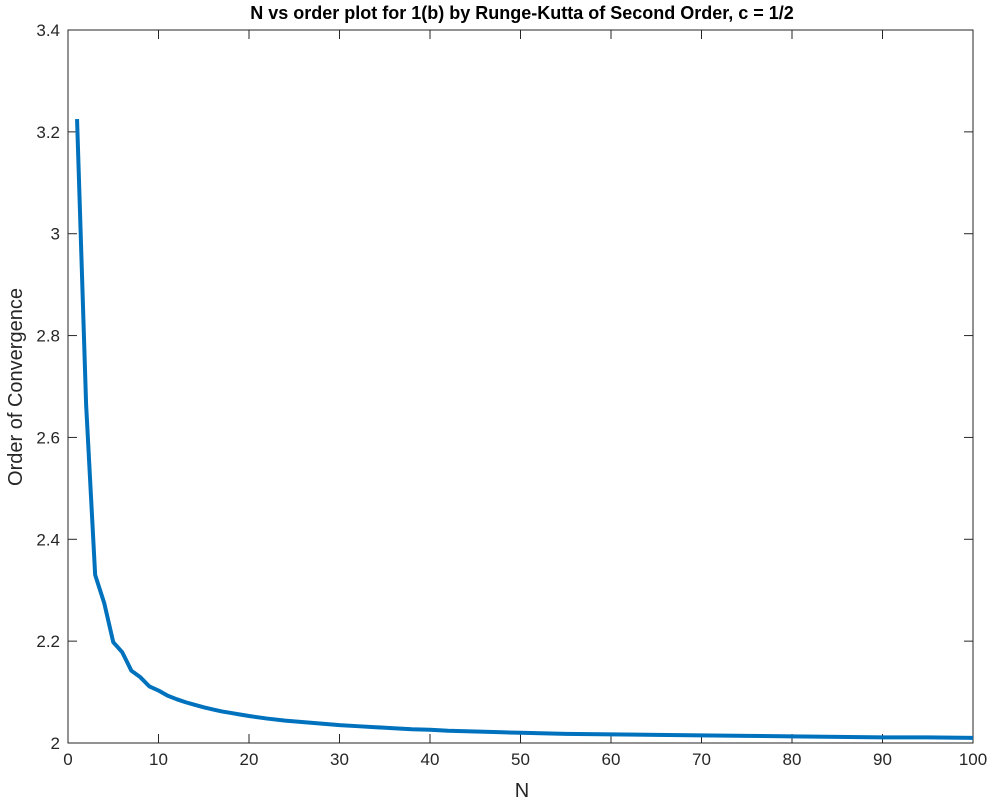 This screenshot has width=995, height=804. What do you see at coordinates (339, 759) in the screenshot?
I see `x-tick-label: 30` at bounding box center [339, 759].